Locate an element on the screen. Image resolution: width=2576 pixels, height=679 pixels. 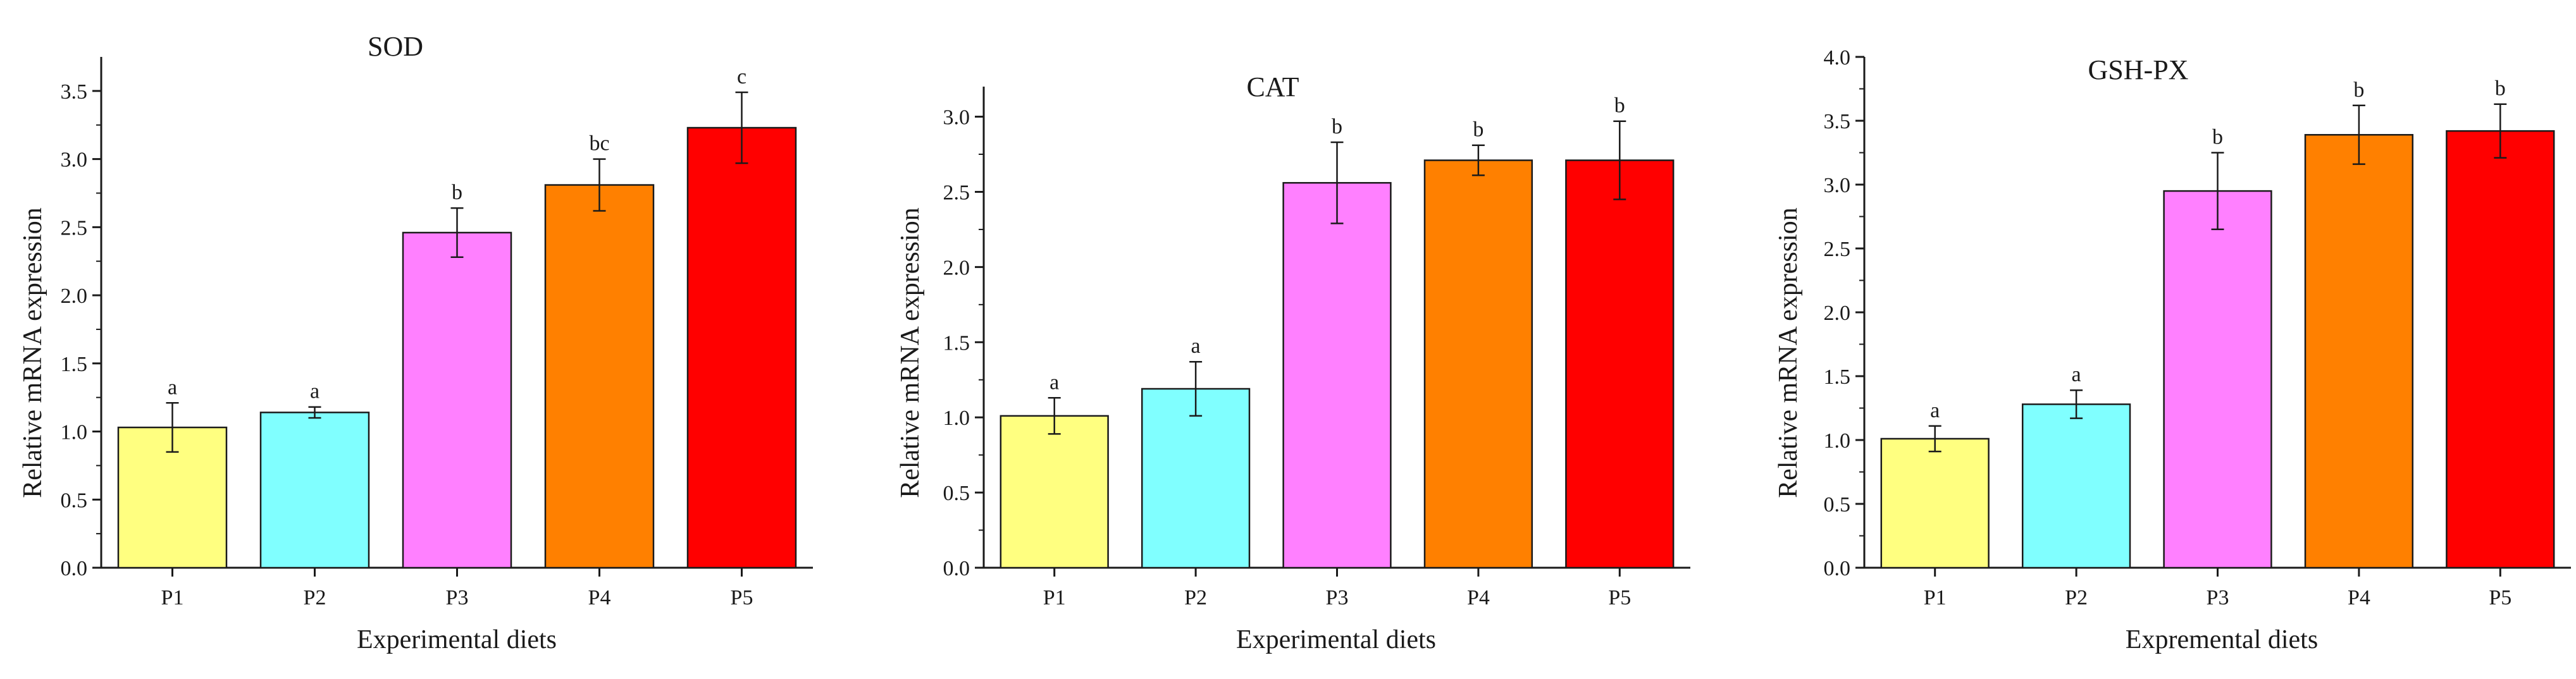
y-tick-label: 4.0 is located at coordinates (1838, 58).